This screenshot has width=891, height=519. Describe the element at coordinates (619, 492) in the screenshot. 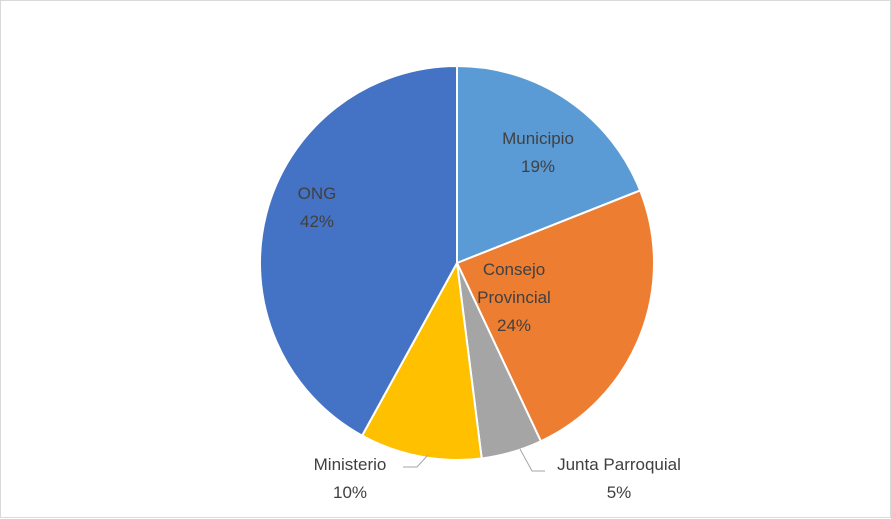

I see `label-percent: 5%` at that location.